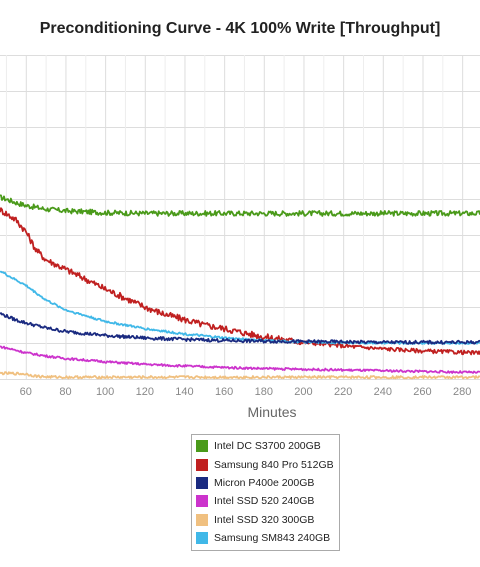 Image resolution: width=480 pixels, height=567 pixels. Describe the element at coordinates (303, 392) in the screenshot. I see `x-tick-label: 200` at that location.